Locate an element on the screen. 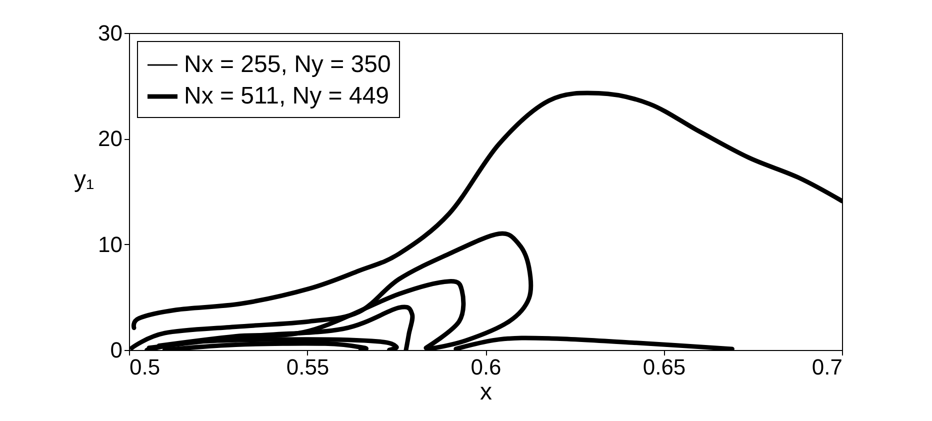  y-axis-title: y₁ is located at coordinates (84, 179).